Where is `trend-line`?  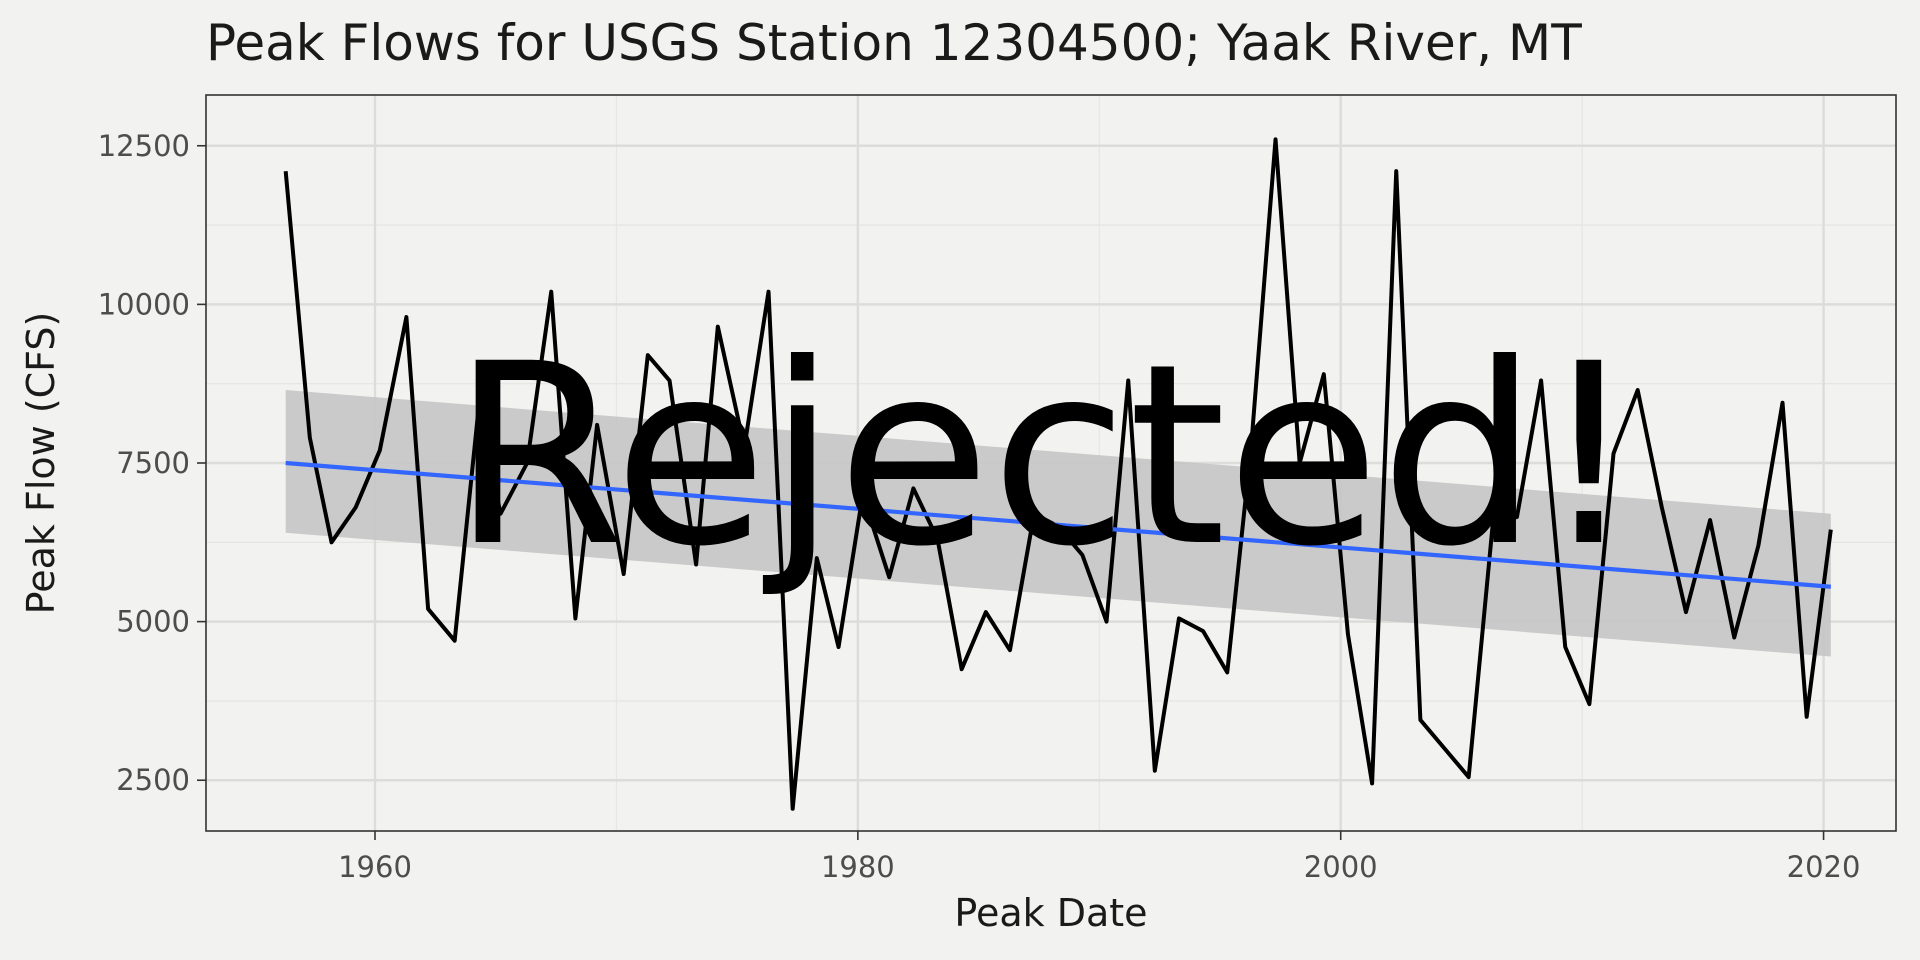
trend-line is located at coordinates (1058, 524).